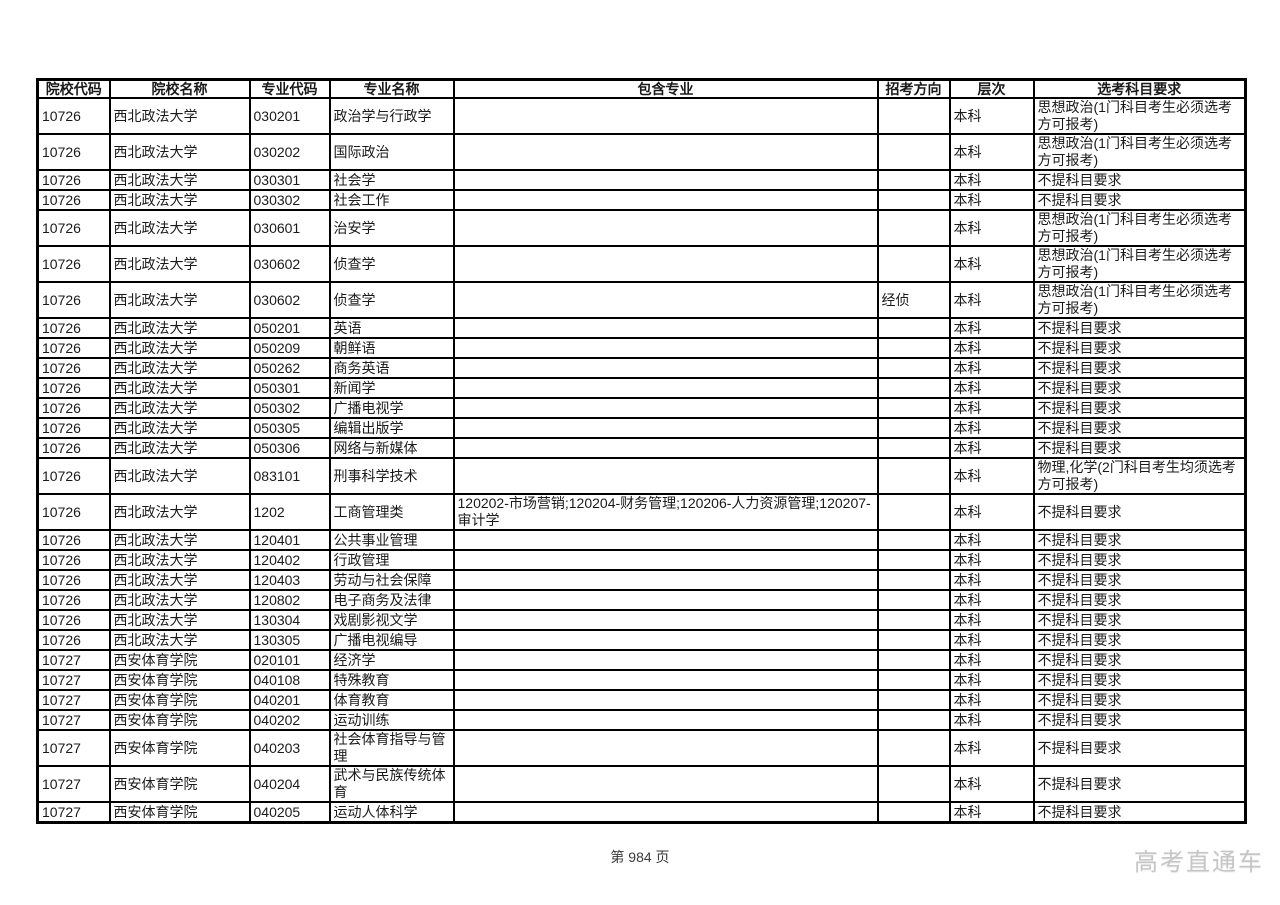 The height and width of the screenshot is (905, 1280). I want to click on cell-major-code: 040205, so click(289, 812).